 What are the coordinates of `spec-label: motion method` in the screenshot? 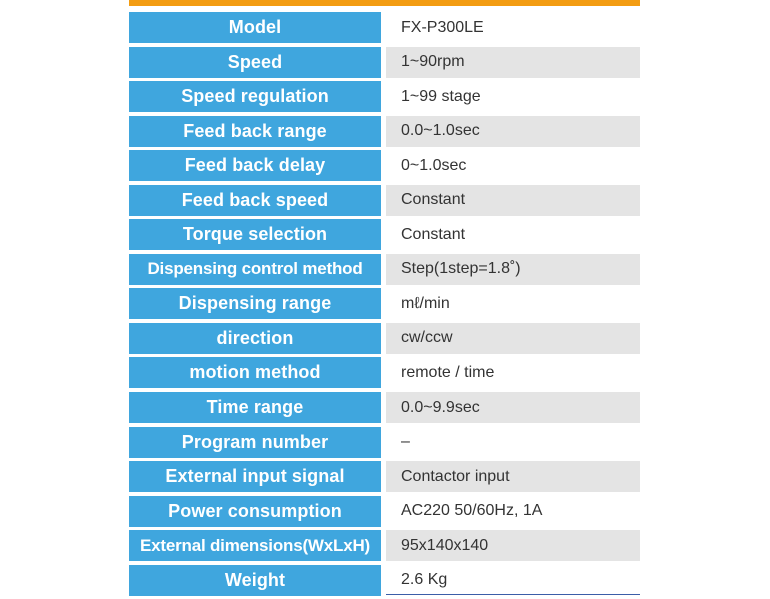 It's located at (255, 373).